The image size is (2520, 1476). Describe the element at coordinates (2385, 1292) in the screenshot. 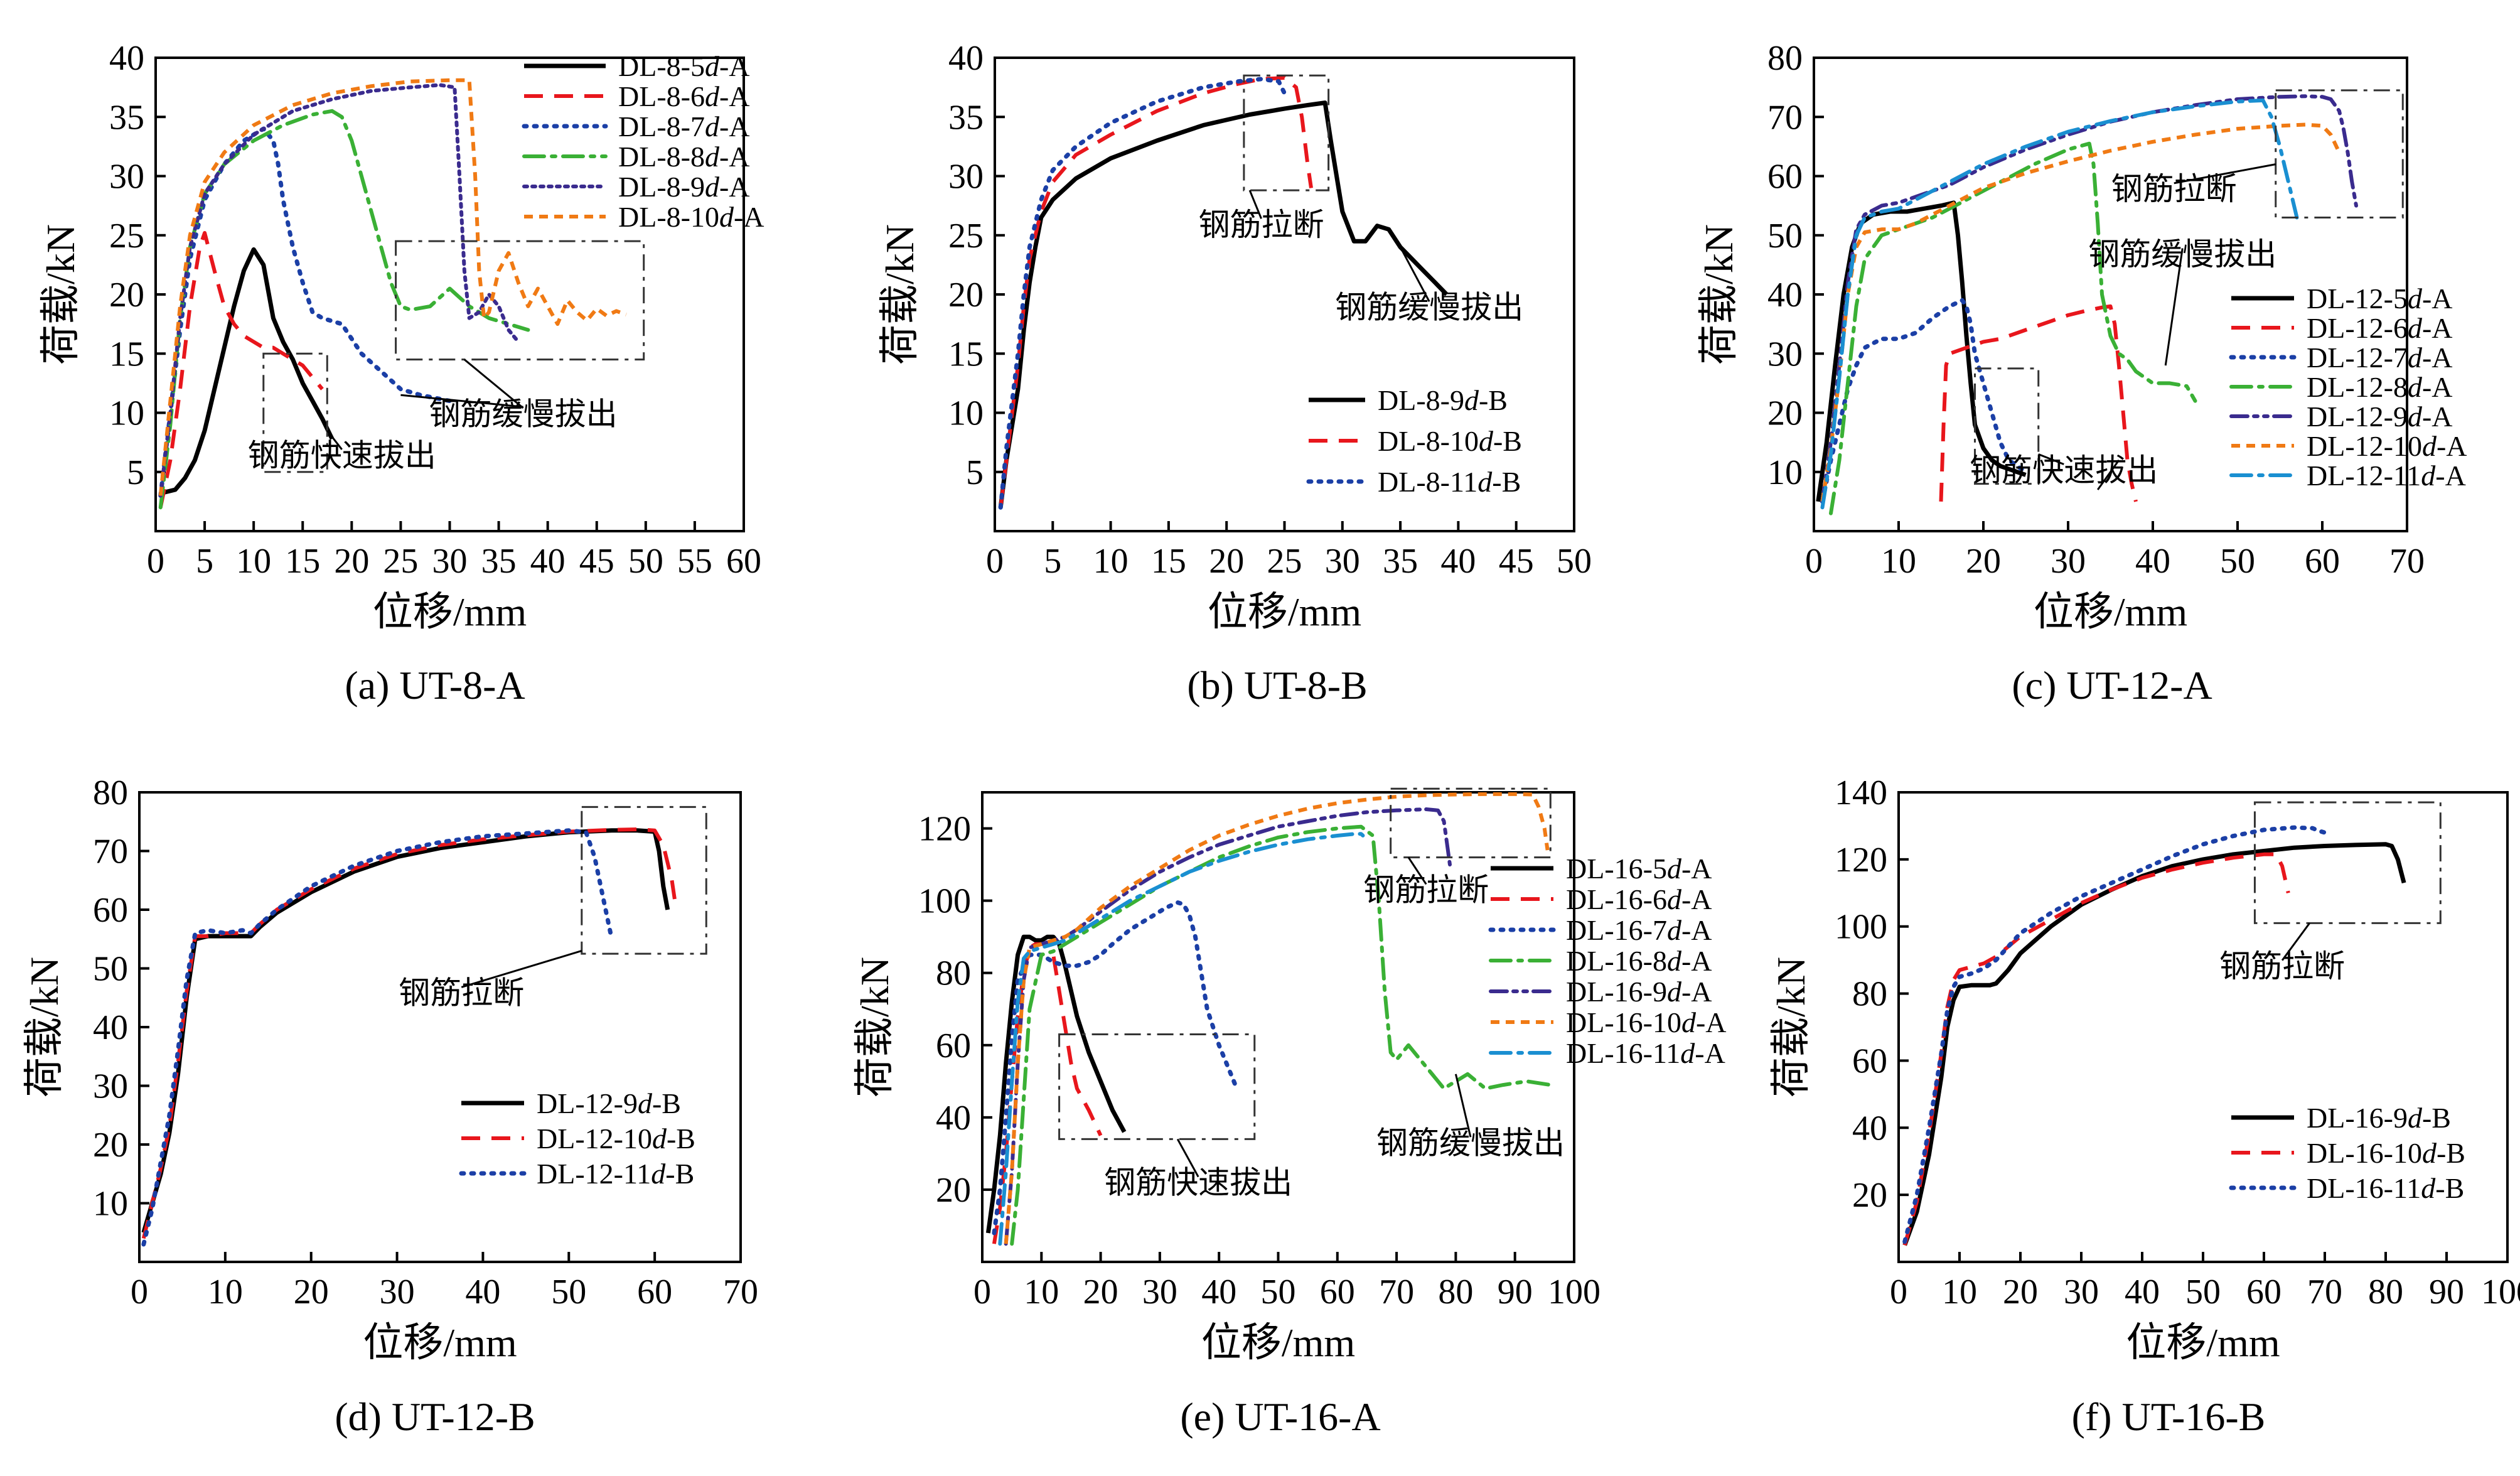

I see `x-tick-label: 80` at that location.